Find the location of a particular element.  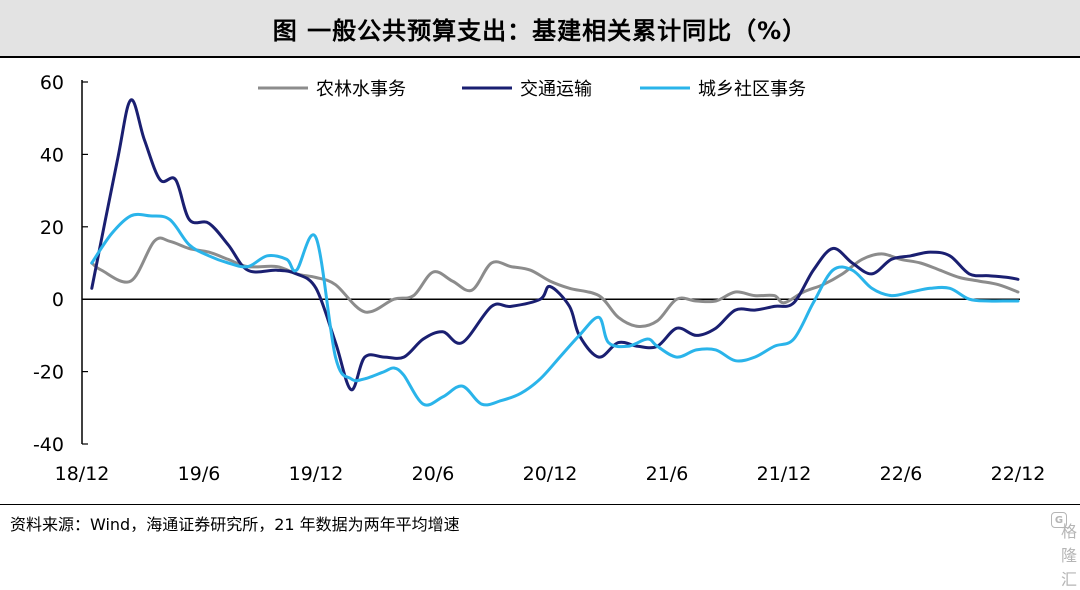

chart-legend: 农林水事务 交通运输 城乡社区事务 is located at coordinates (532, 89).